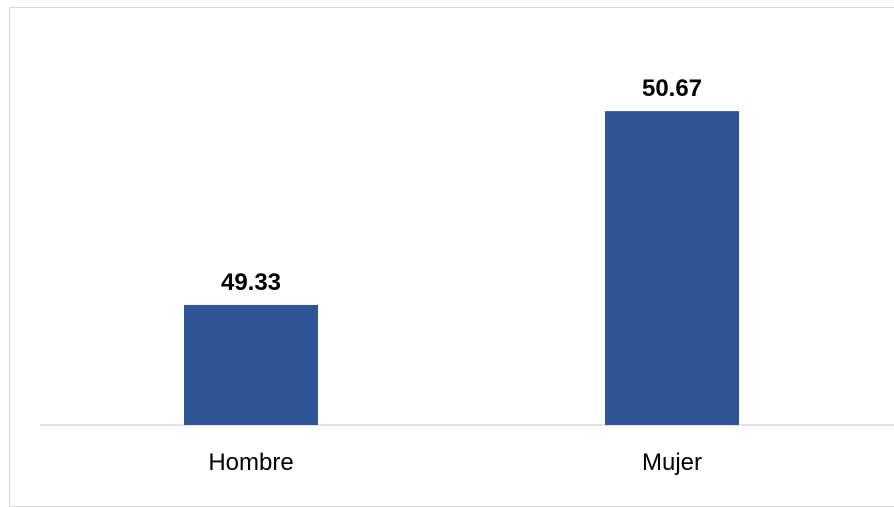  Describe the element at coordinates (251, 364) in the screenshot. I see `bar-hombre` at that location.